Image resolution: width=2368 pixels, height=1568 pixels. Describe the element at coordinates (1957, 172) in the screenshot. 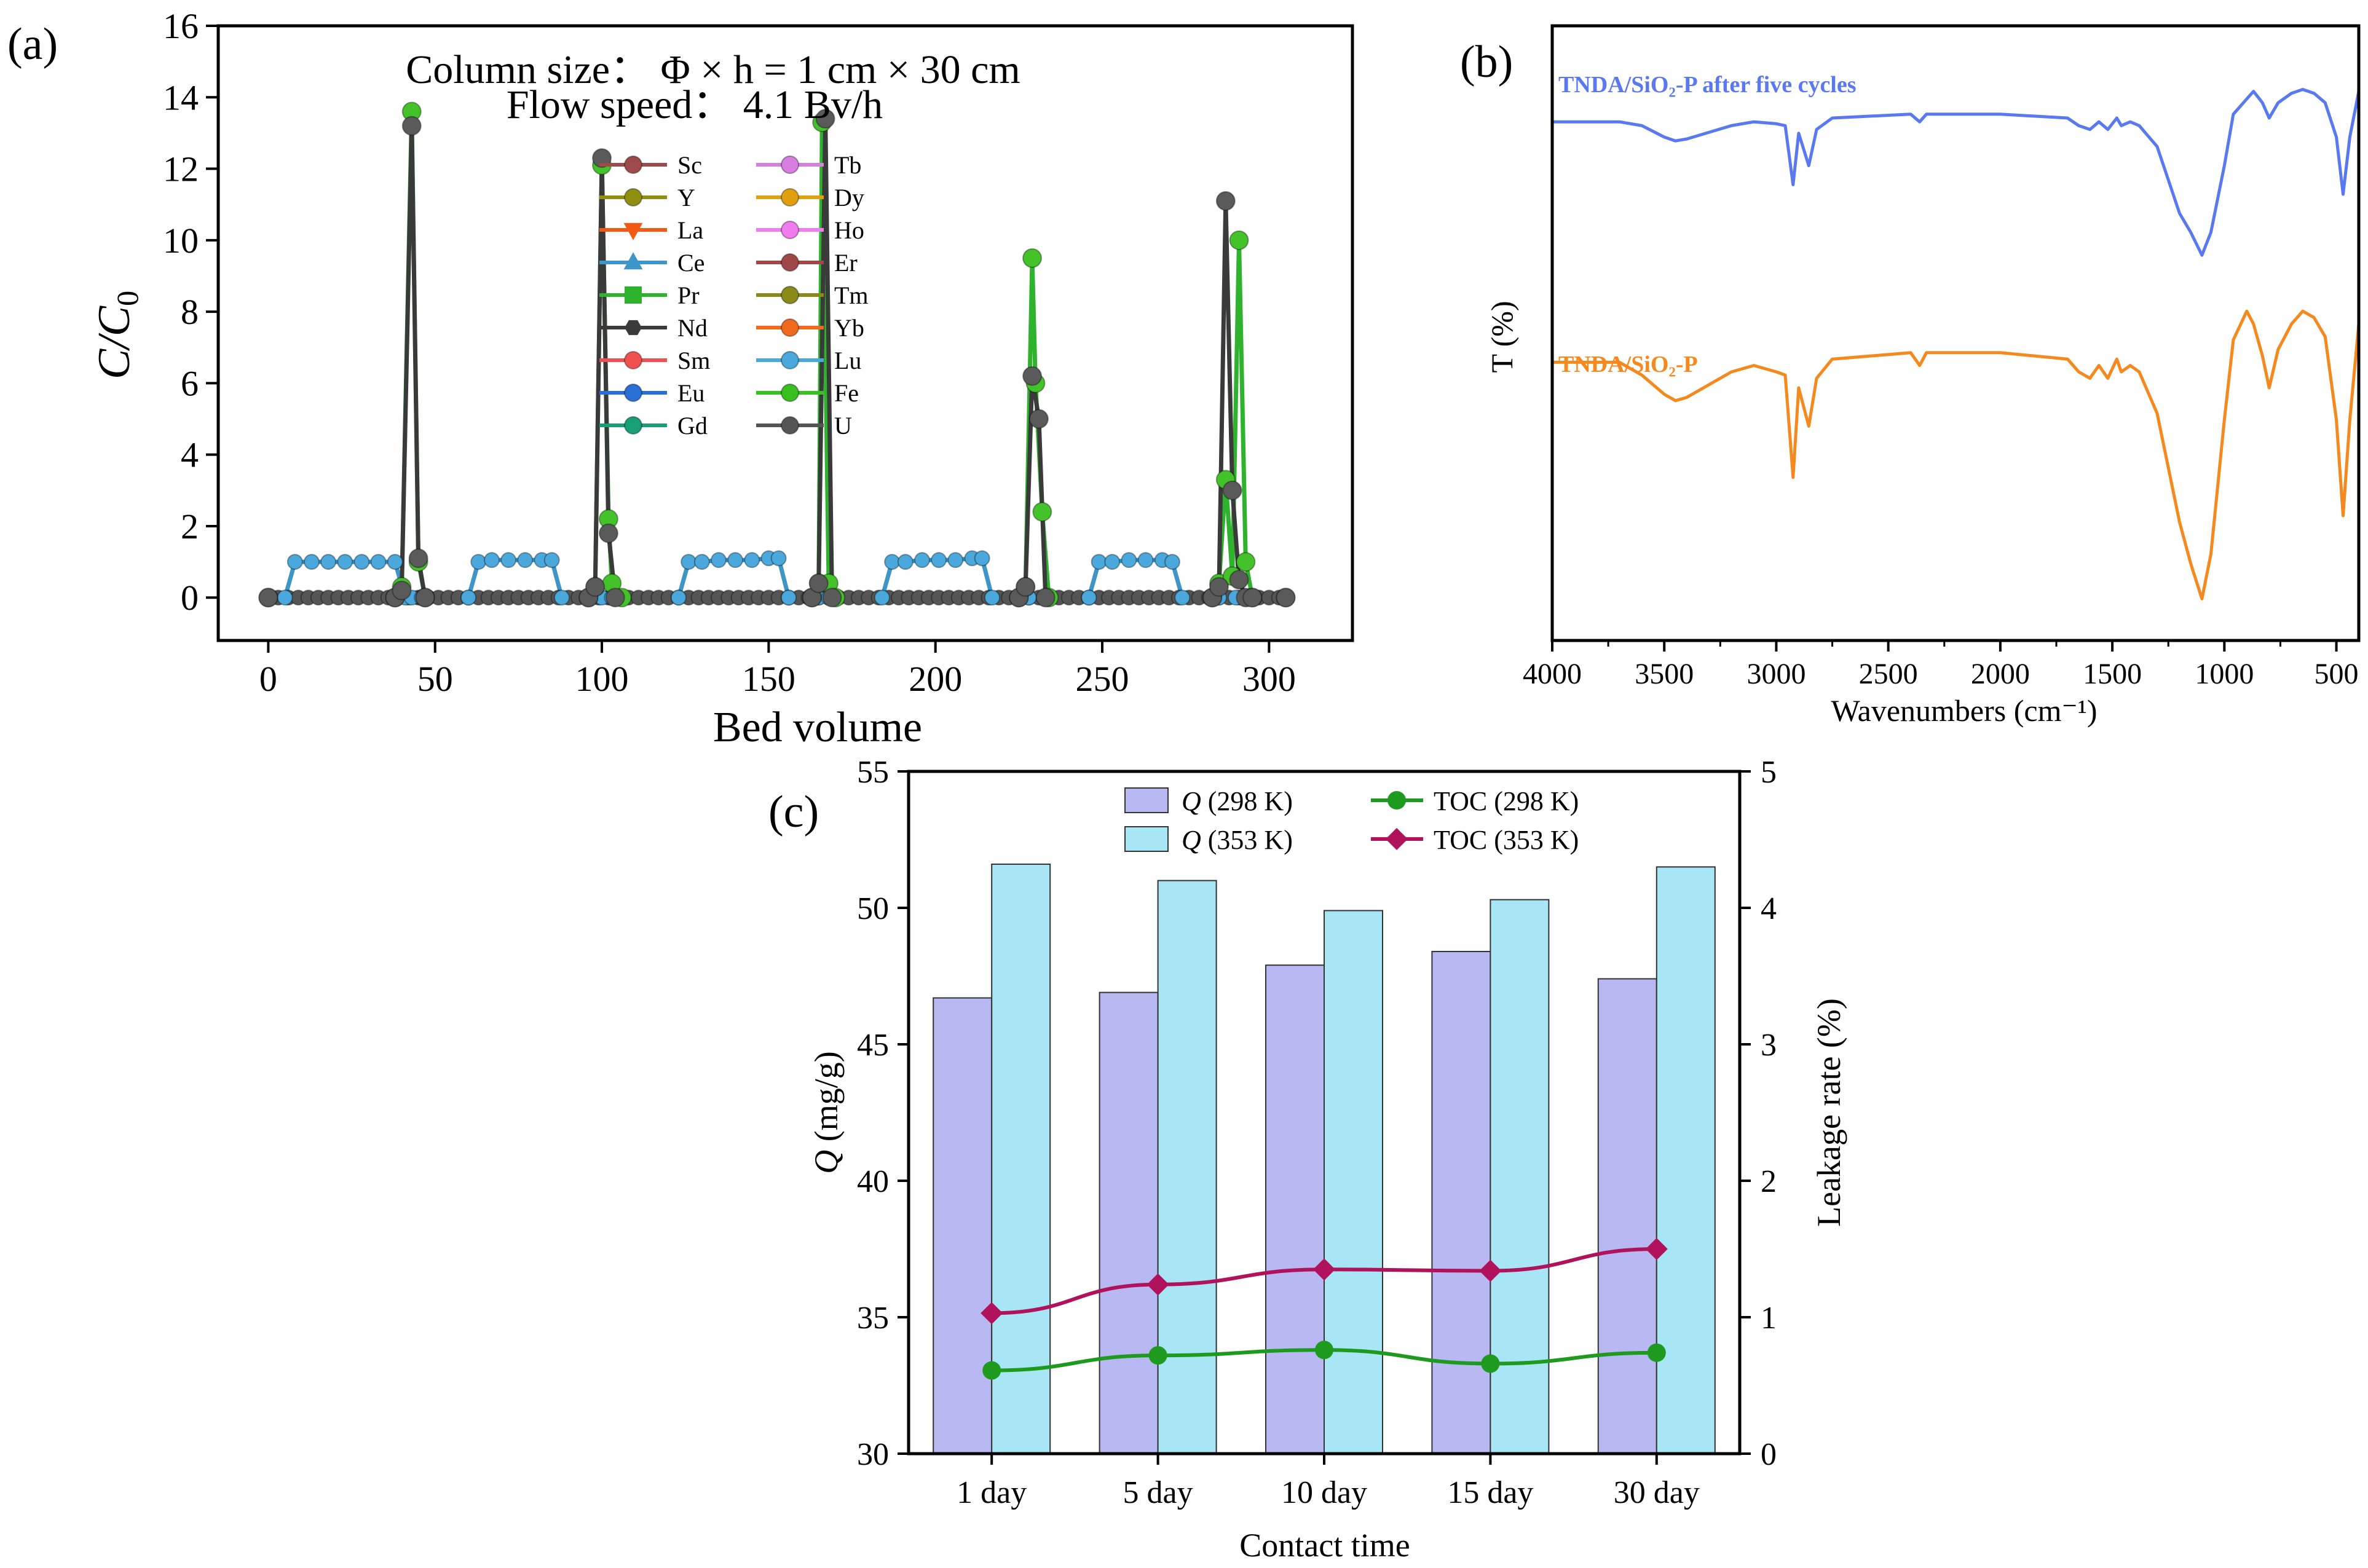

I see `panel-b-spectrum-after-cycles` at that location.